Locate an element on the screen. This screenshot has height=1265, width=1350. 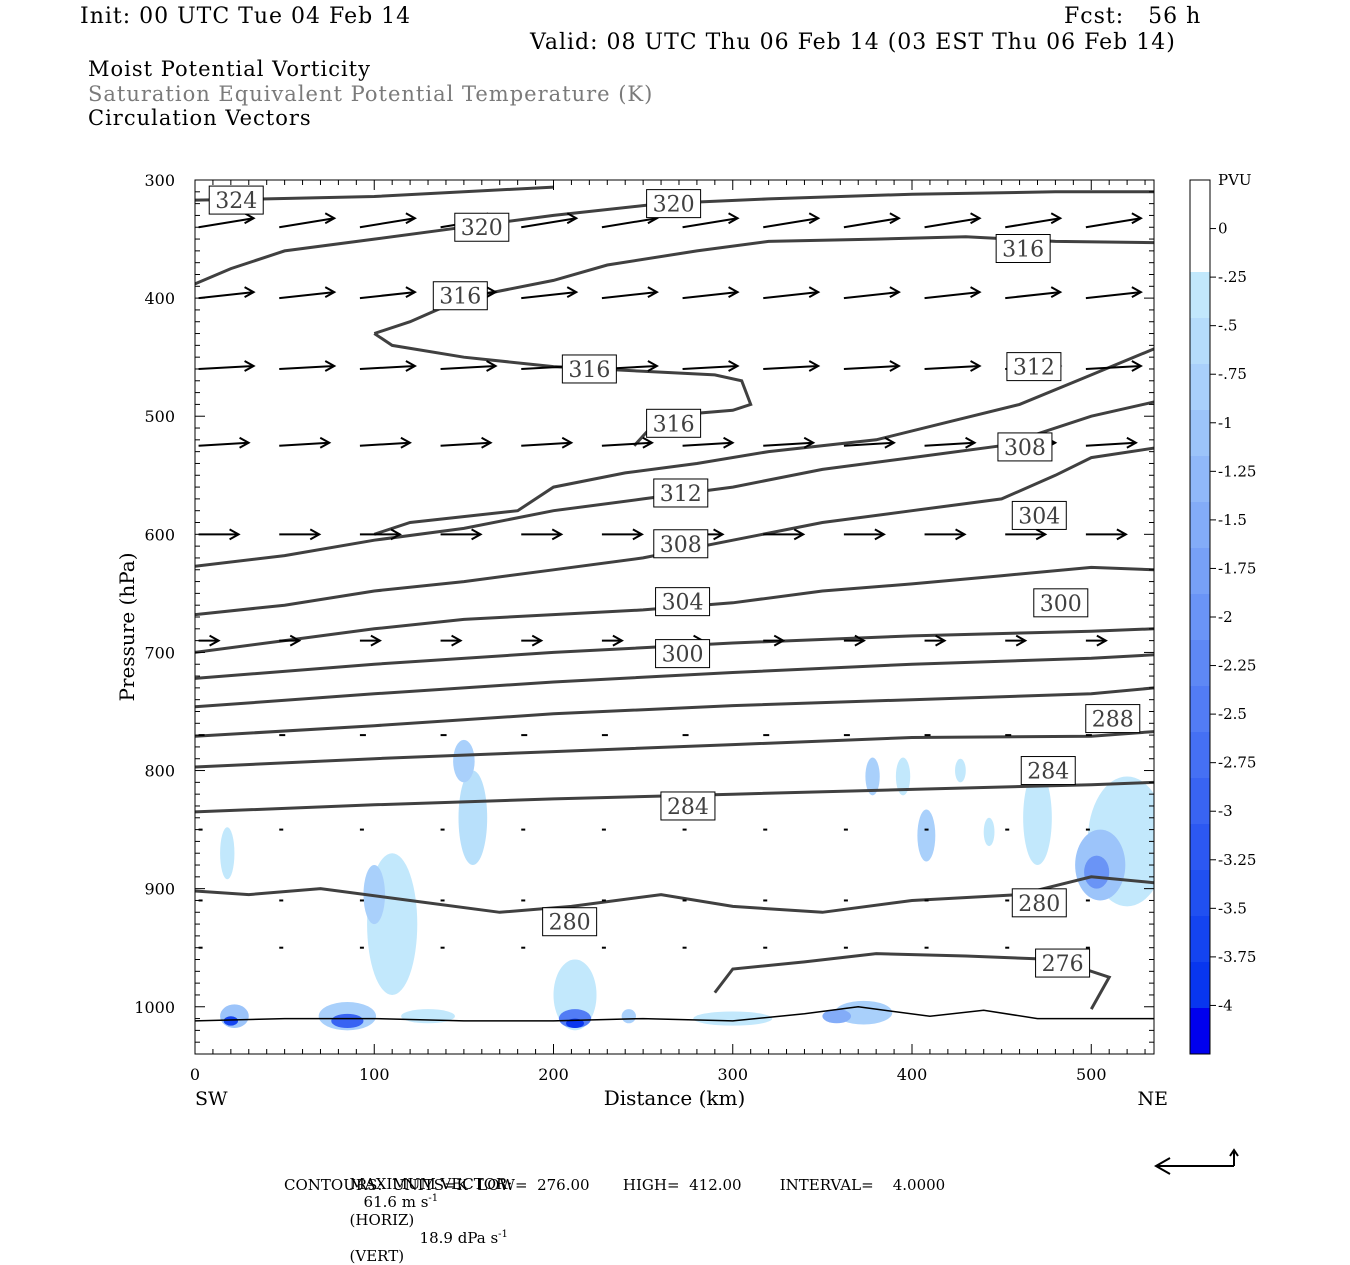
x-tick-label: 0 is located at coordinates (195, 1074).